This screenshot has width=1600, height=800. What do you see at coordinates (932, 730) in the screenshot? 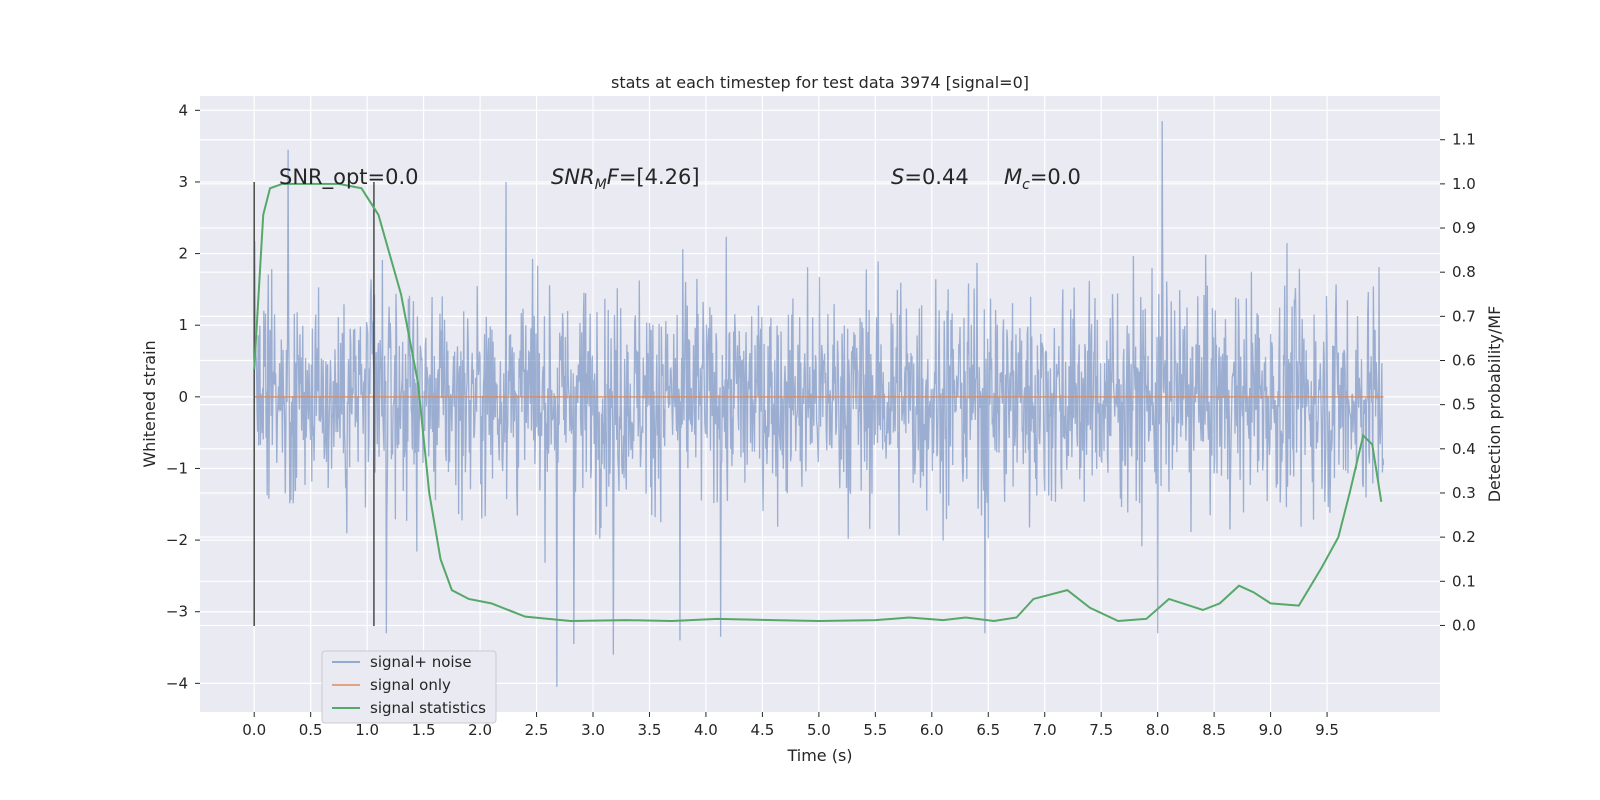
I see `x-tick-label: 6.0` at bounding box center [932, 730].